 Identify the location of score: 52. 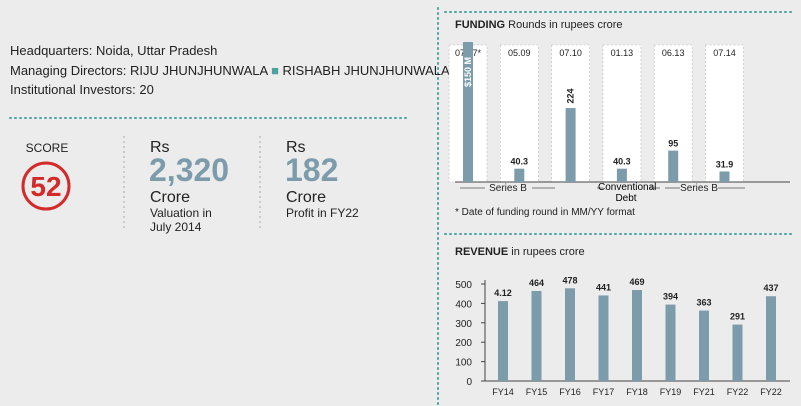
(45, 186).